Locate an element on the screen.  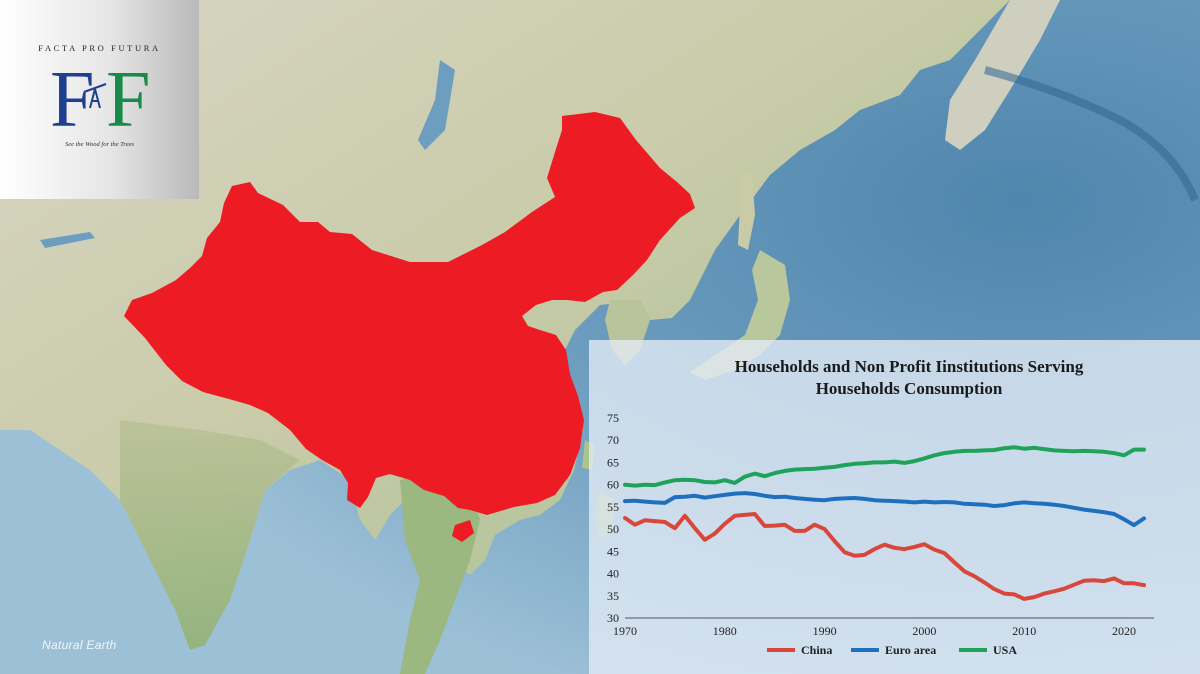
ocean-trench is located at coordinates (1091, 134).